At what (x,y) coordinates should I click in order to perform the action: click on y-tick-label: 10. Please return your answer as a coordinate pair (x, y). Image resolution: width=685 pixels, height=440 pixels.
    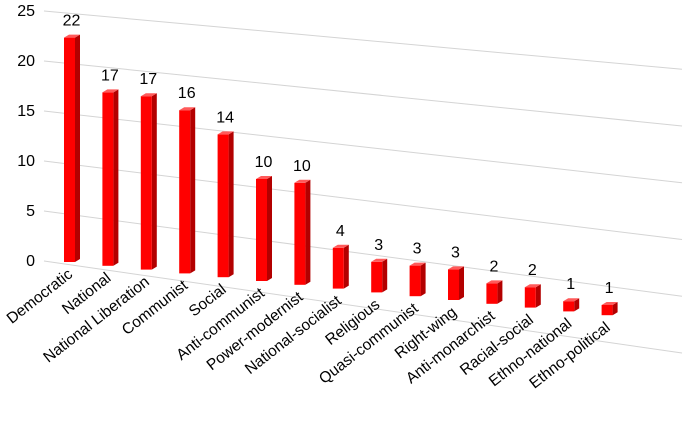
    Looking at the image, I should click on (26, 161).